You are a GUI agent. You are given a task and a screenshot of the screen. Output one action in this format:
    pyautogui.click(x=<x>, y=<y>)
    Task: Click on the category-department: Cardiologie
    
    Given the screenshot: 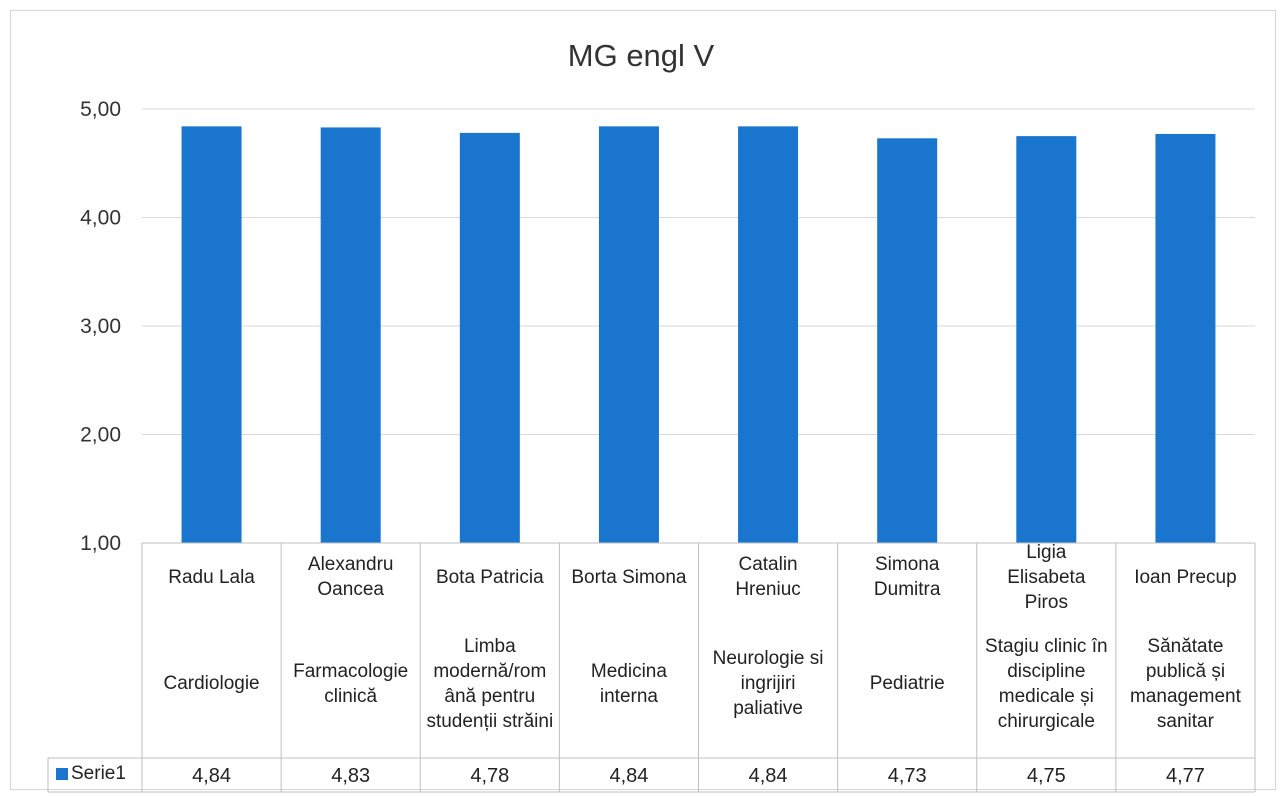 What is the action you would take?
    pyautogui.click(x=211, y=683)
    